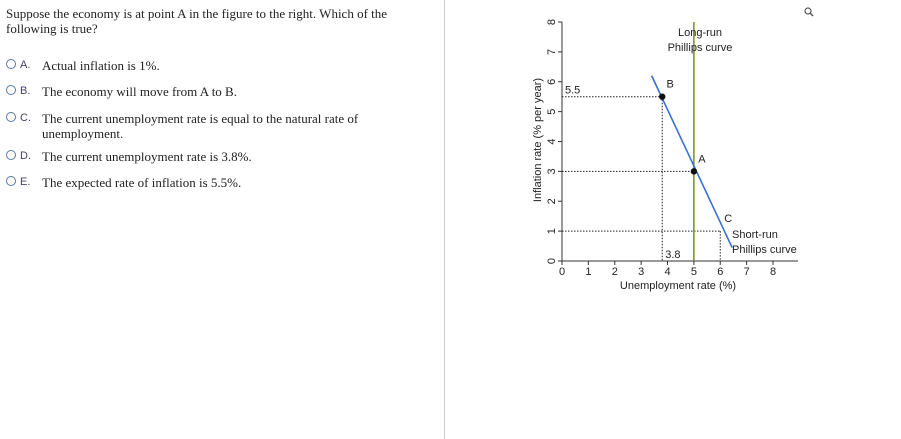  Describe the element at coordinates (142, 182) in the screenshot. I see `option-text: The expected rate of inflation is 5.5%.` at that location.